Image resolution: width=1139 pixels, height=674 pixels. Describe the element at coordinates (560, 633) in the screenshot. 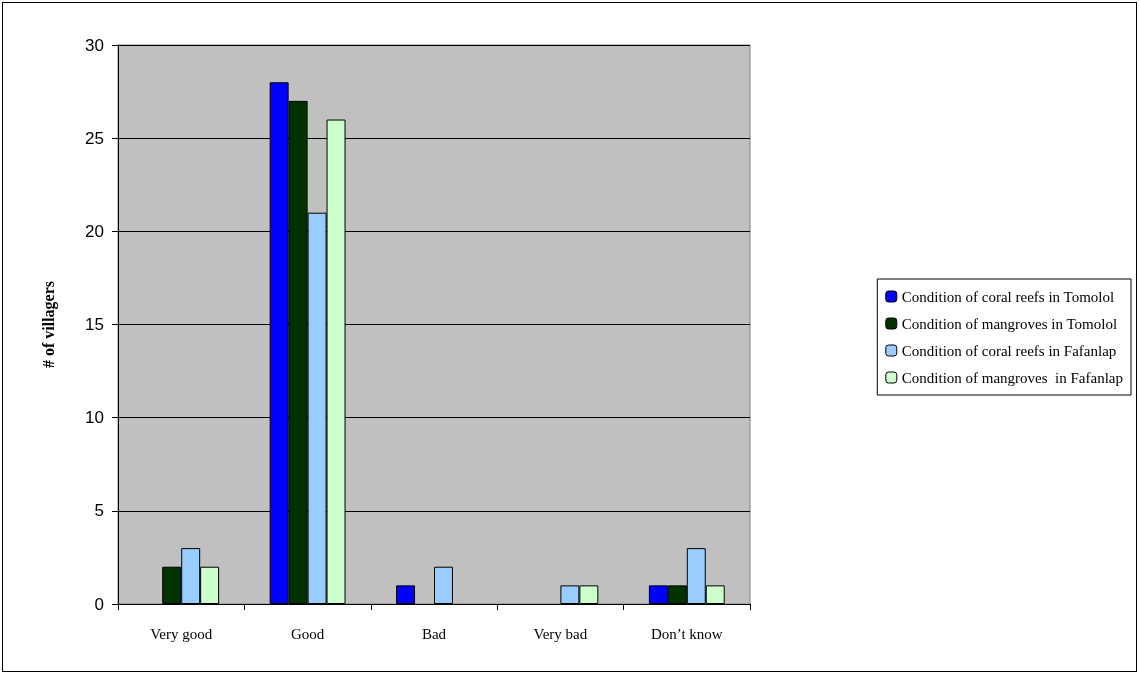

I see `x-tick-label: Very bad` at that location.